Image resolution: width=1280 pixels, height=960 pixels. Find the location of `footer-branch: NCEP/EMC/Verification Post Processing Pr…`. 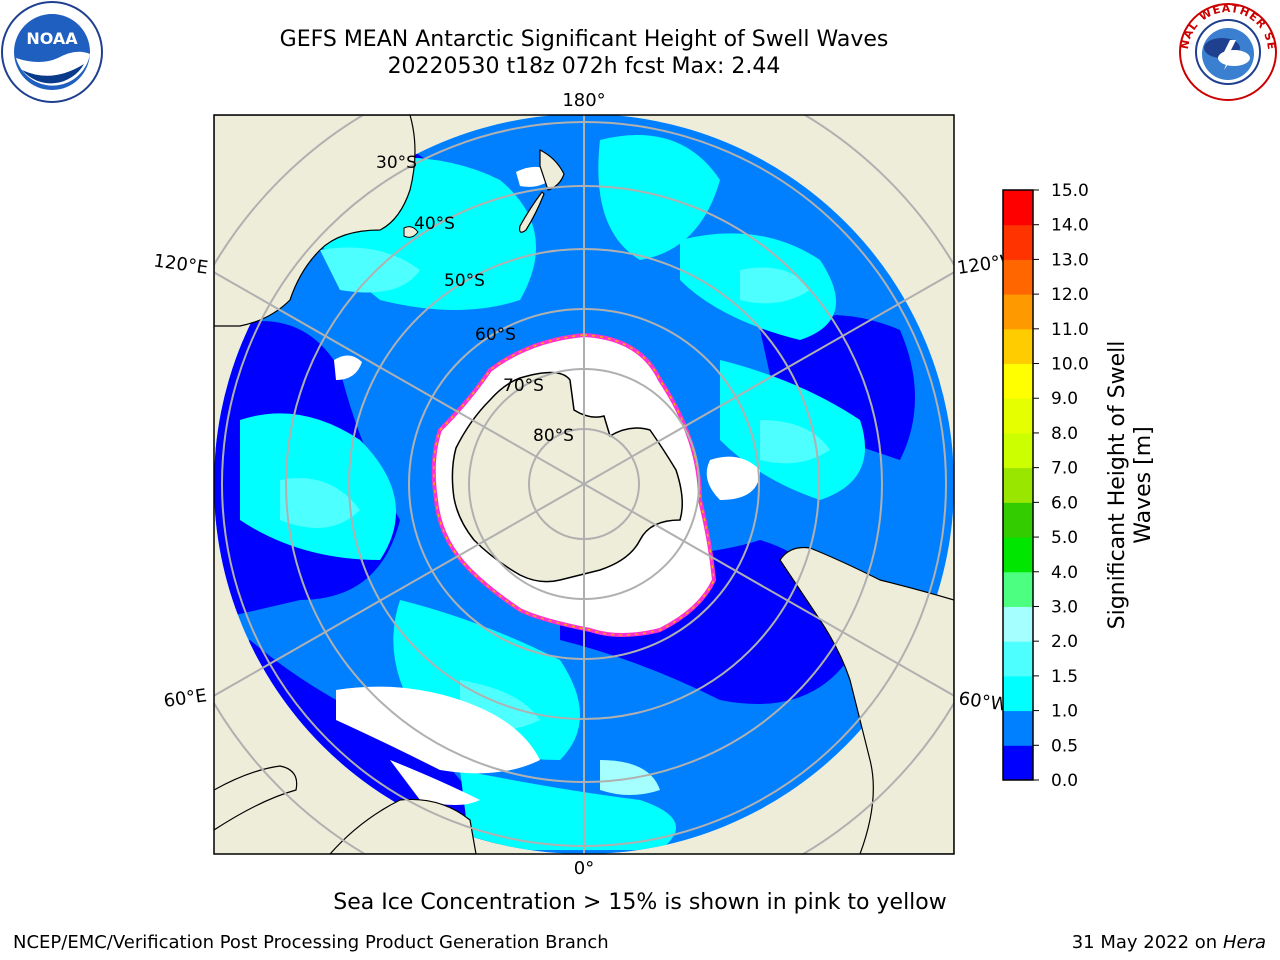

footer-branch: NCEP/EMC/Verification Post Processing Pr… is located at coordinates (311, 942).